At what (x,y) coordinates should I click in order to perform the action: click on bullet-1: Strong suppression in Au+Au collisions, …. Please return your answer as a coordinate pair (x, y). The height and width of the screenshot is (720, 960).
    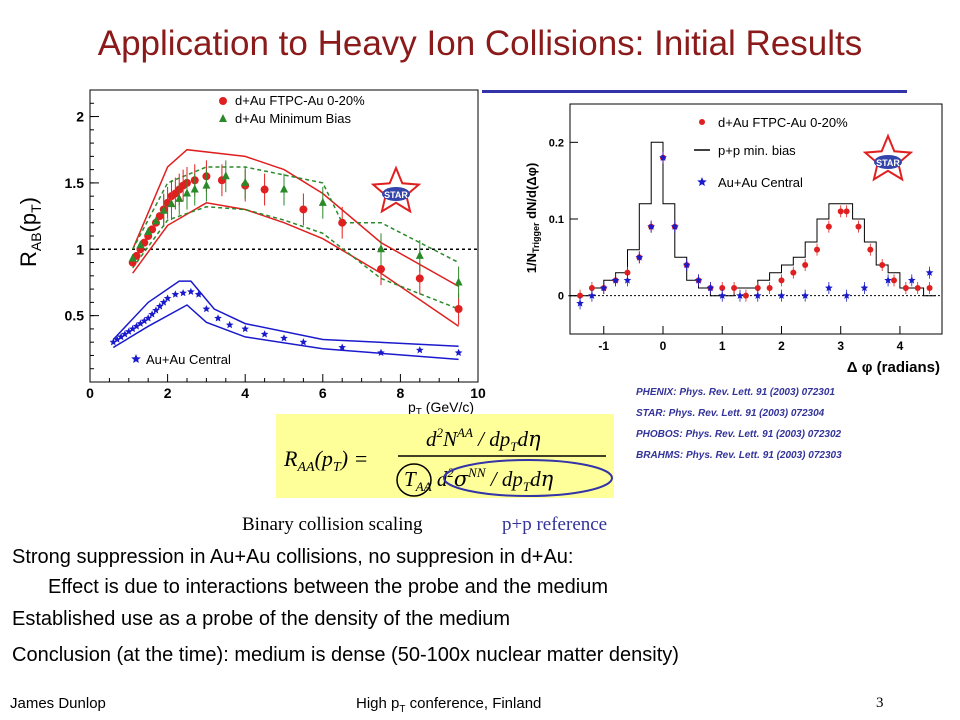
    Looking at the image, I should click on (293, 557).